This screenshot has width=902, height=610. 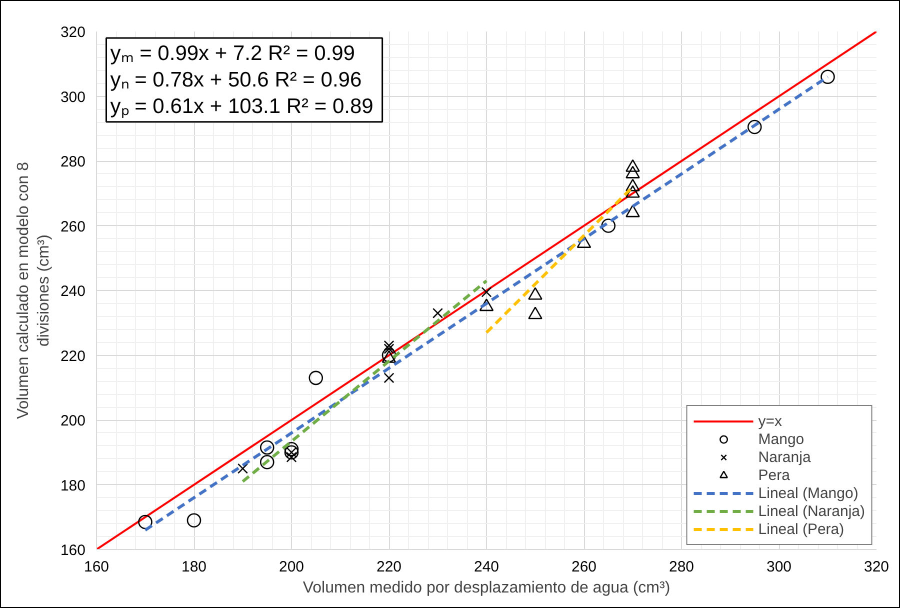 I want to click on legend-label: Lineal (Naranja), so click(x=811, y=511).